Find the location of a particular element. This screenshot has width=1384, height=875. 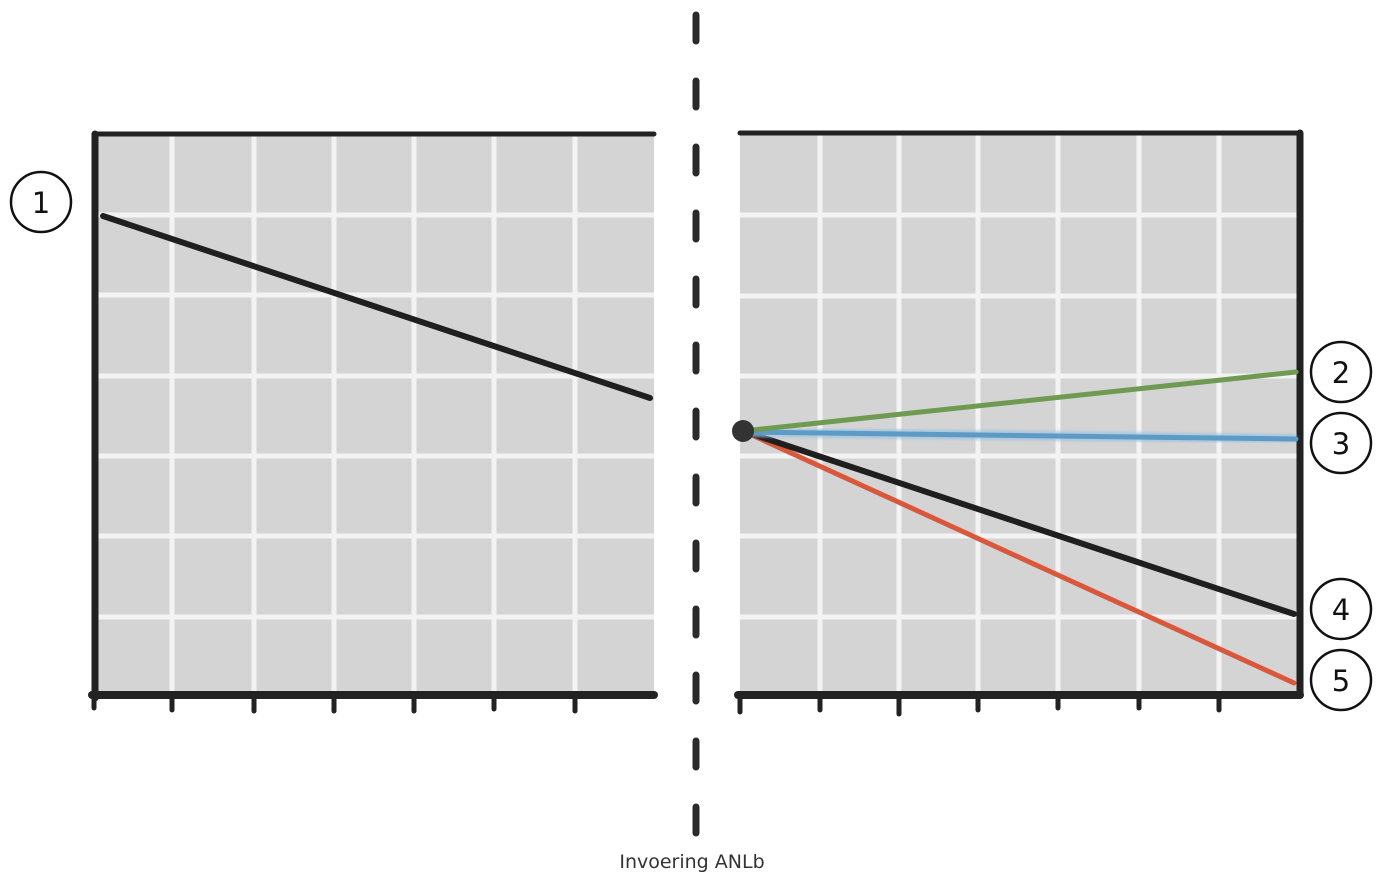

label-3-text: 3 is located at coordinates (1341, 444).